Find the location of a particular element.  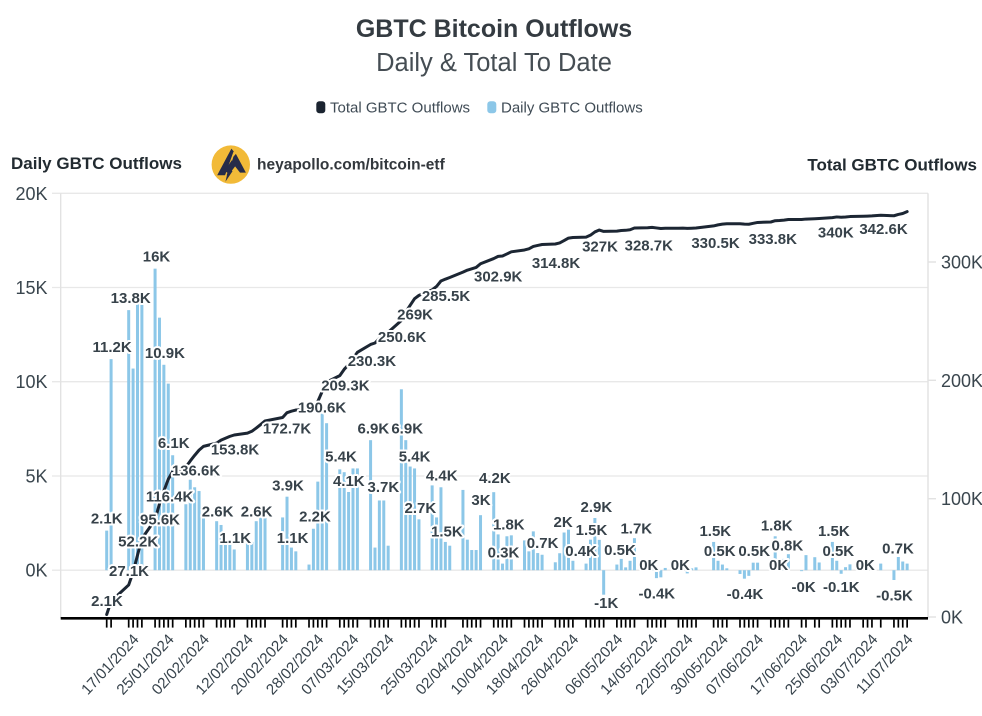

svg-text: 333.8K is located at coordinates (773, 239).